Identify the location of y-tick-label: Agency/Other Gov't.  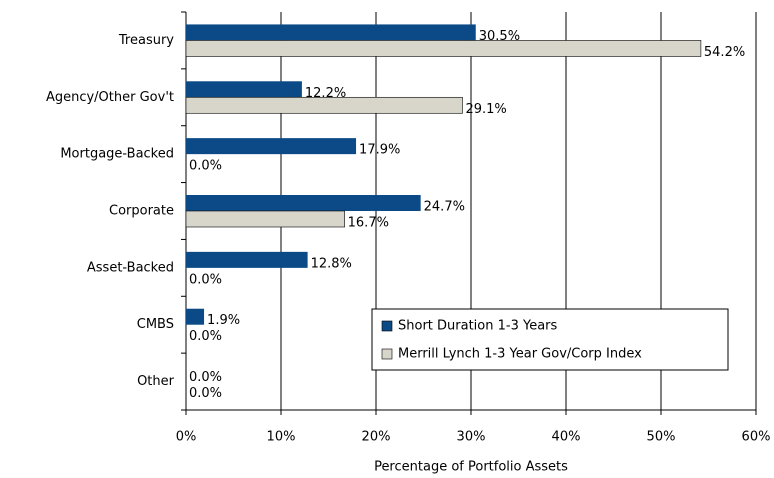
(110, 97).